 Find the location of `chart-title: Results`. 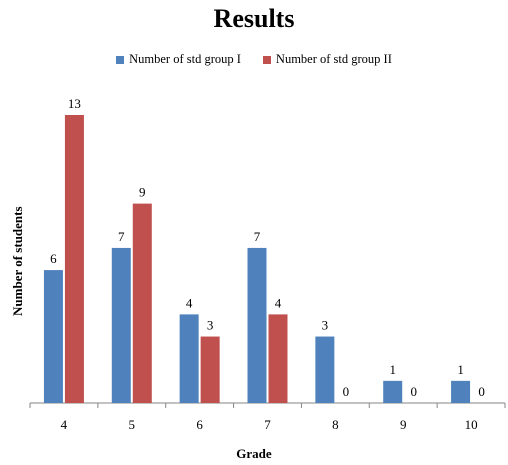

chart-title: Results is located at coordinates (254, 18).